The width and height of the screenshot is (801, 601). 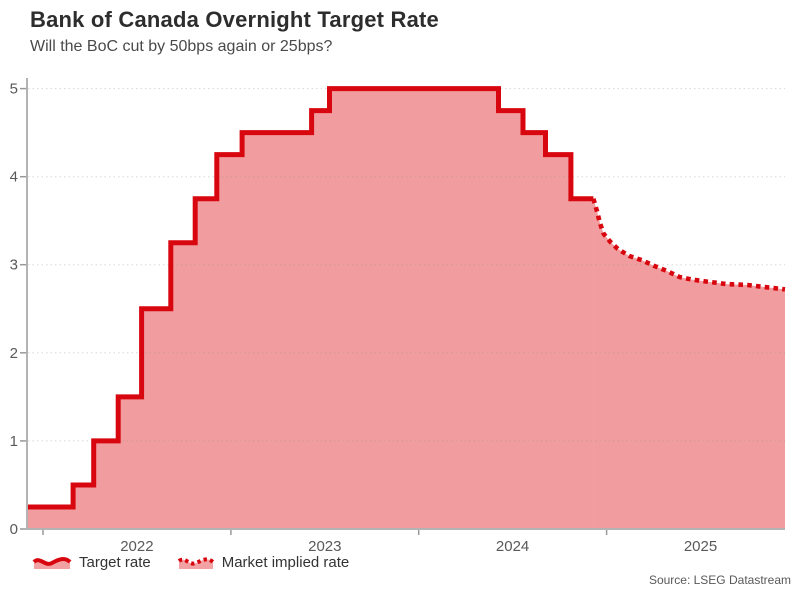 I want to click on market-implied-rate-swatch-icon, so click(x=195, y=563).